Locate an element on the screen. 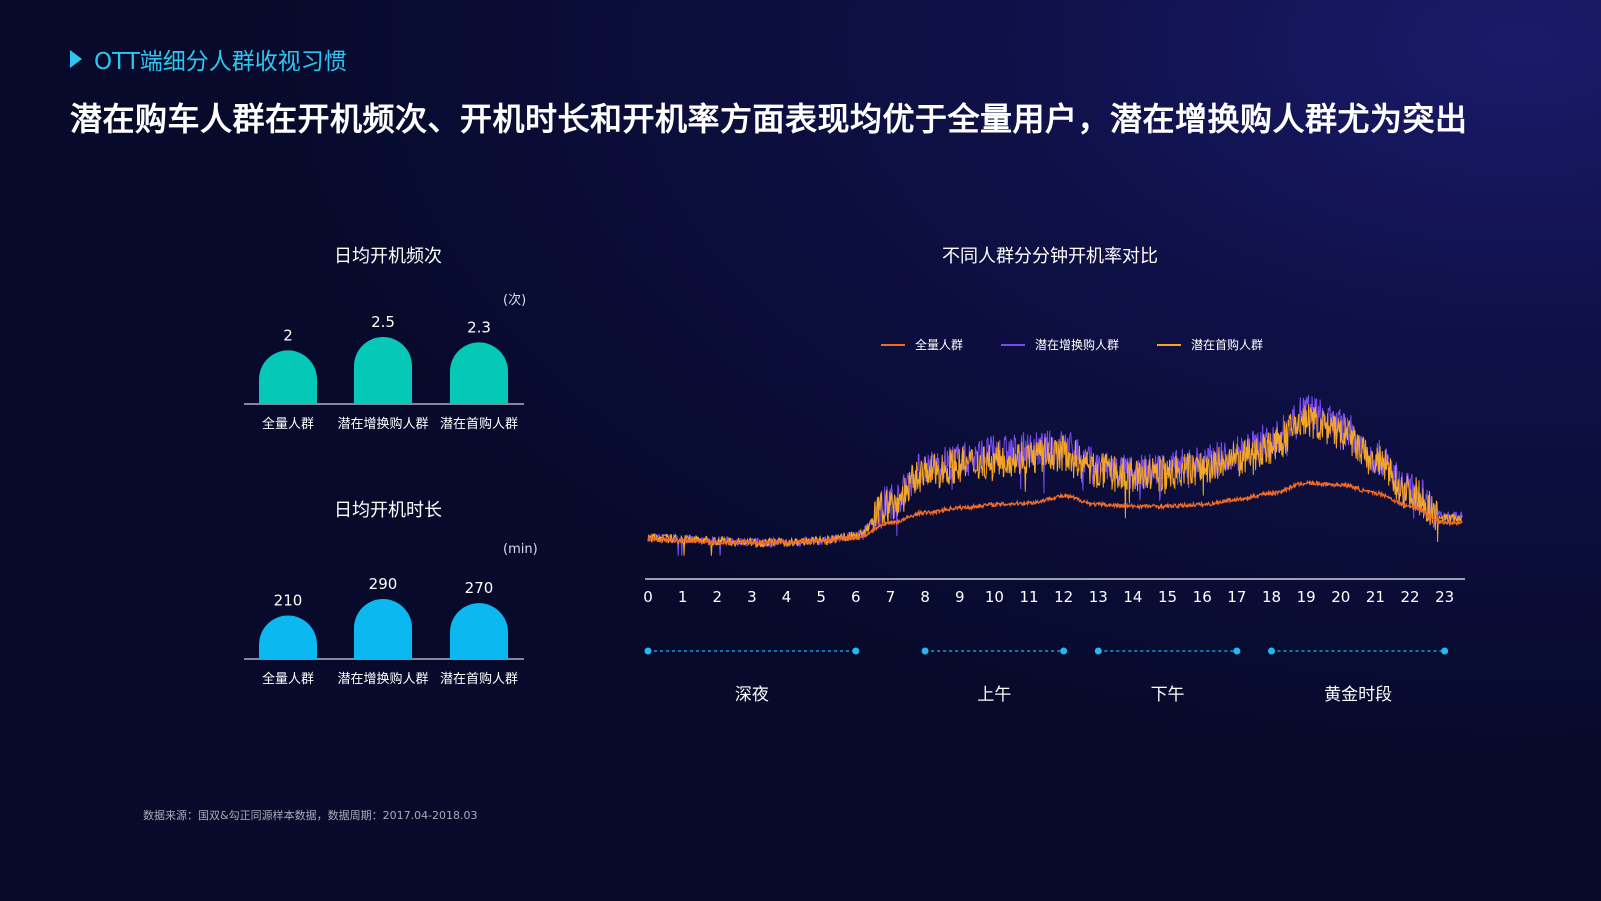 This screenshot has width=1601, height=901. legend-item-all: 全量人群 is located at coordinates (922, 344).